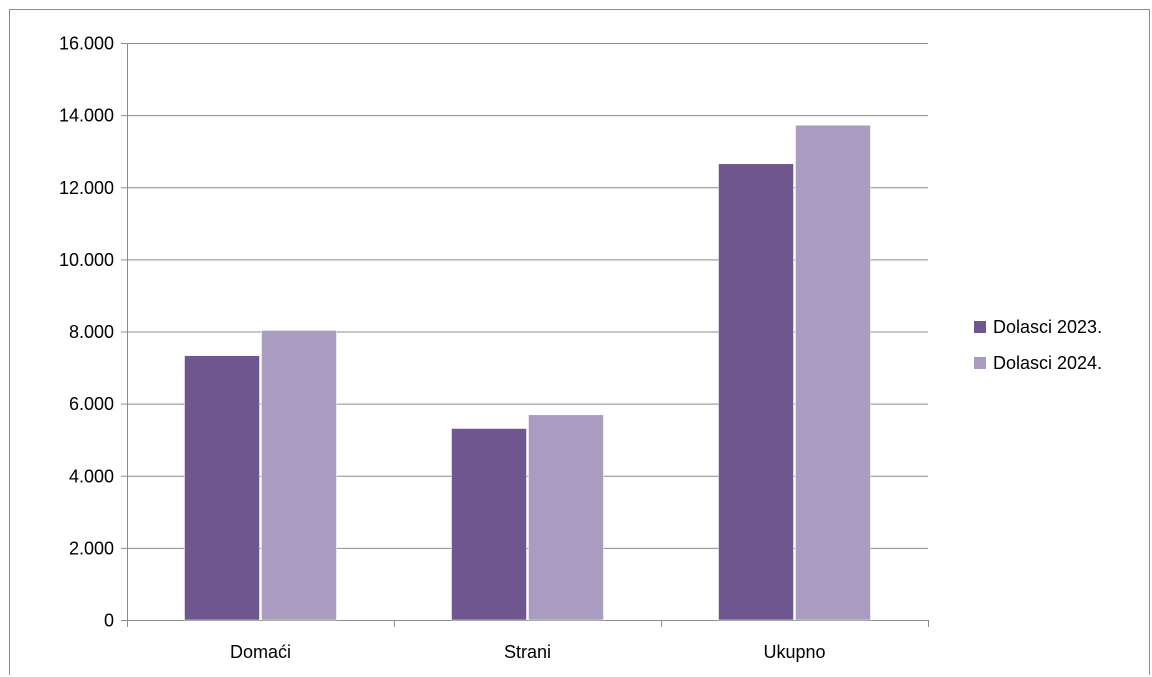  Describe the element at coordinates (91, 476) in the screenshot. I see `y-tick-label: 4.000` at that location.